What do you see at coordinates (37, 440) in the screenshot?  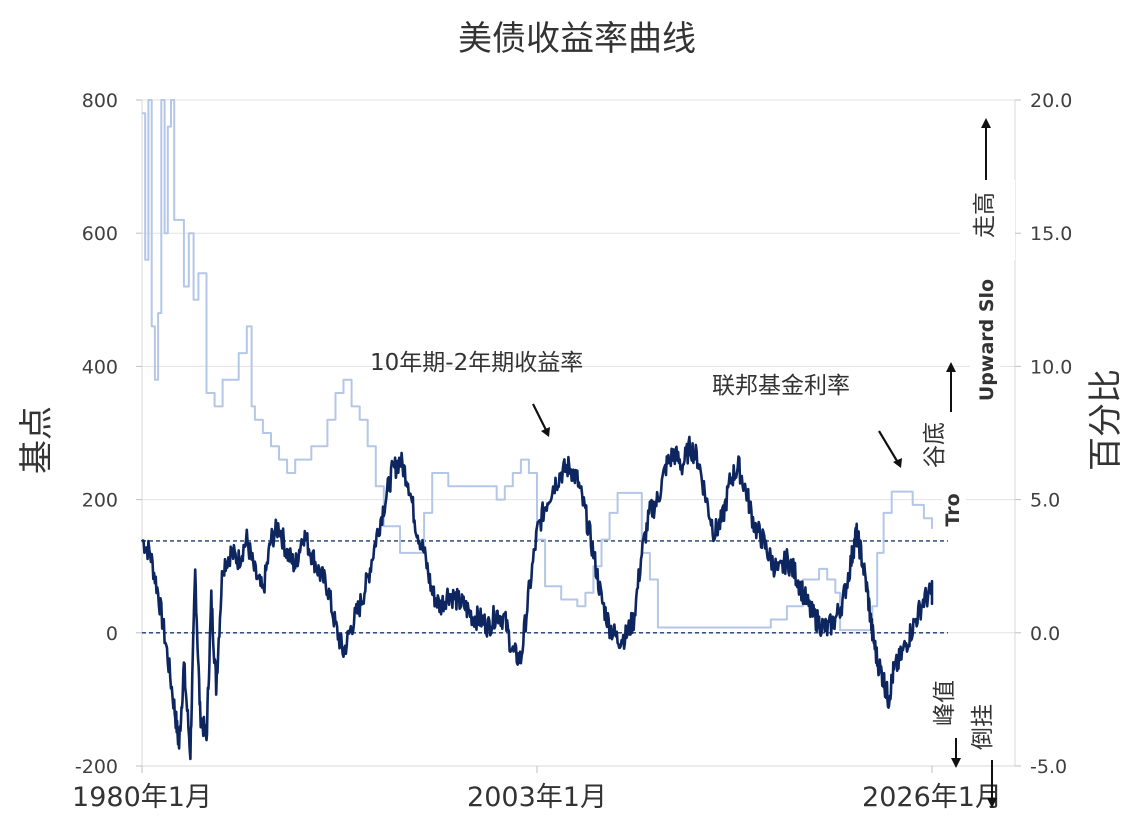 I see `y-axis-left-title: 基点` at bounding box center [37, 440].